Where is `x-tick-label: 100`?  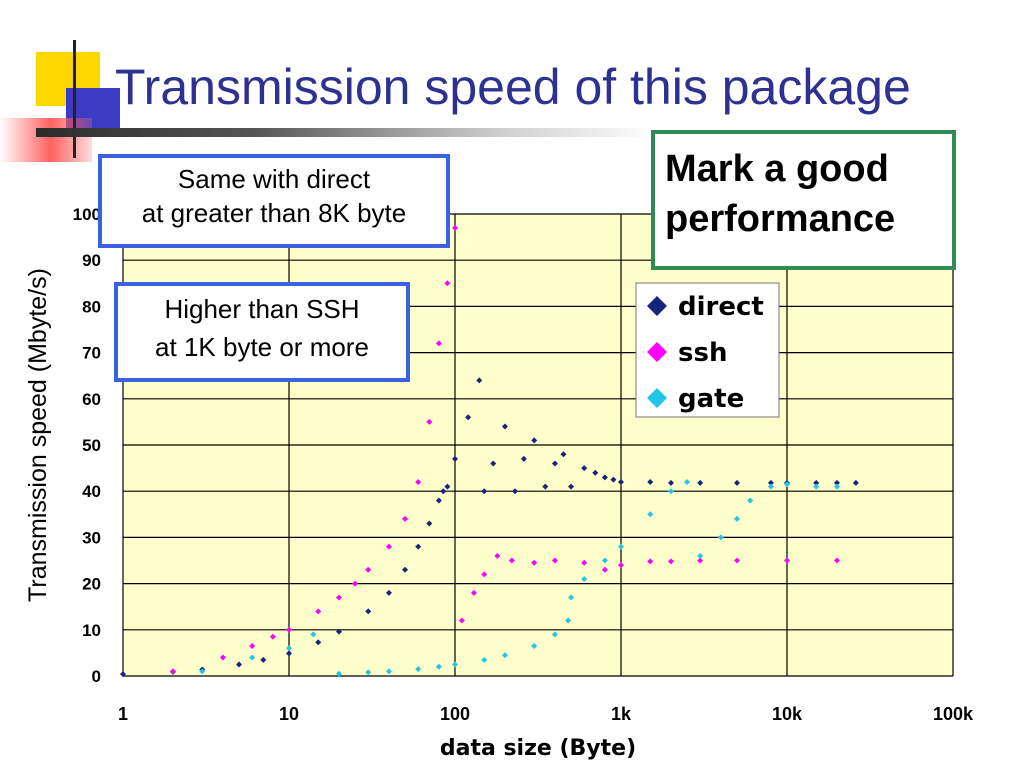
x-tick-label: 100 is located at coordinates (455, 714).